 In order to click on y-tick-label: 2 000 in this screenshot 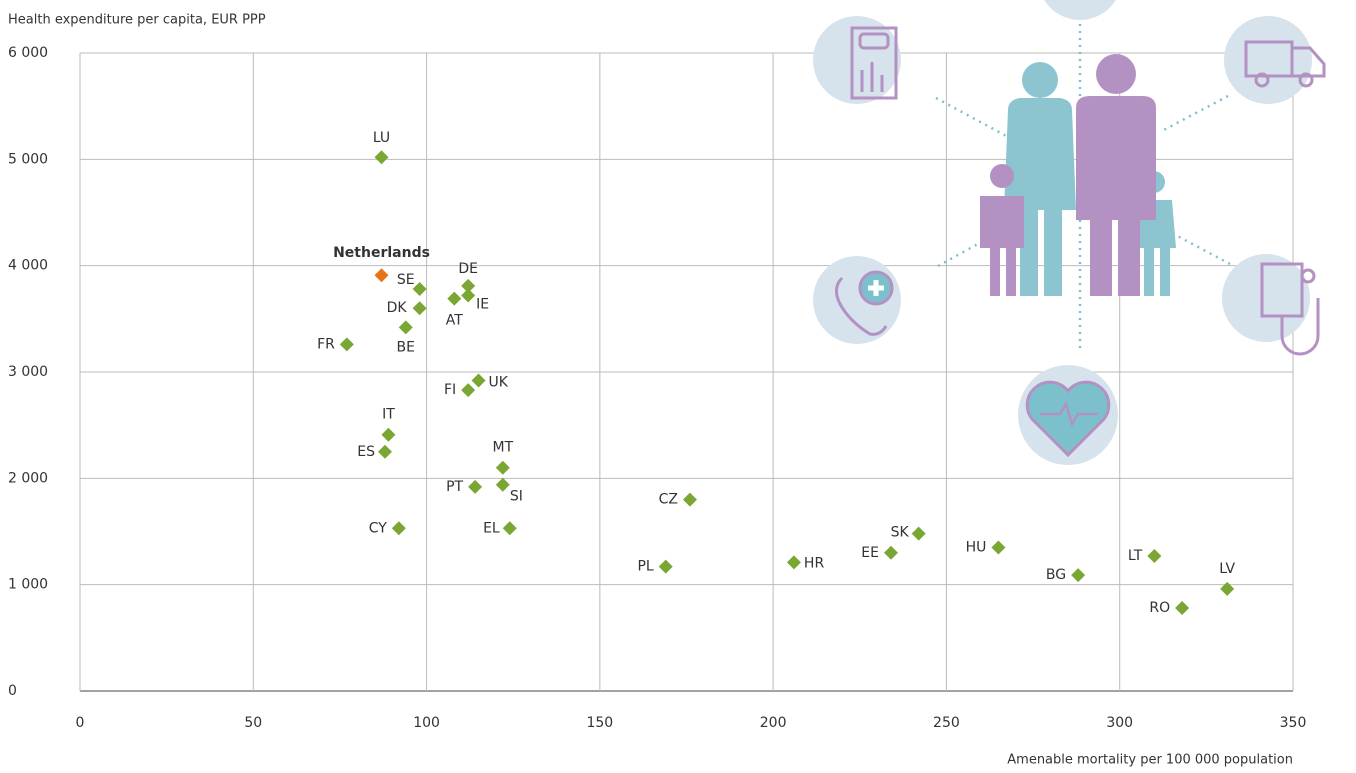, I will do `click(28, 478)`.